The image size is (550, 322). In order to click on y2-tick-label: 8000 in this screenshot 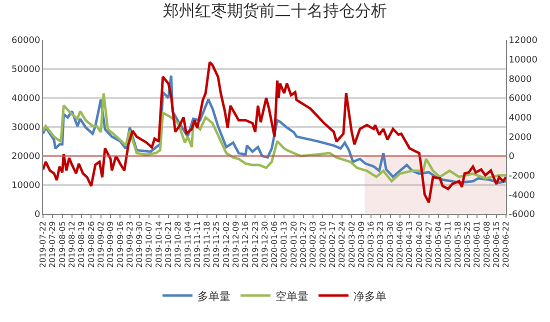, I will do `click(520, 79)`.